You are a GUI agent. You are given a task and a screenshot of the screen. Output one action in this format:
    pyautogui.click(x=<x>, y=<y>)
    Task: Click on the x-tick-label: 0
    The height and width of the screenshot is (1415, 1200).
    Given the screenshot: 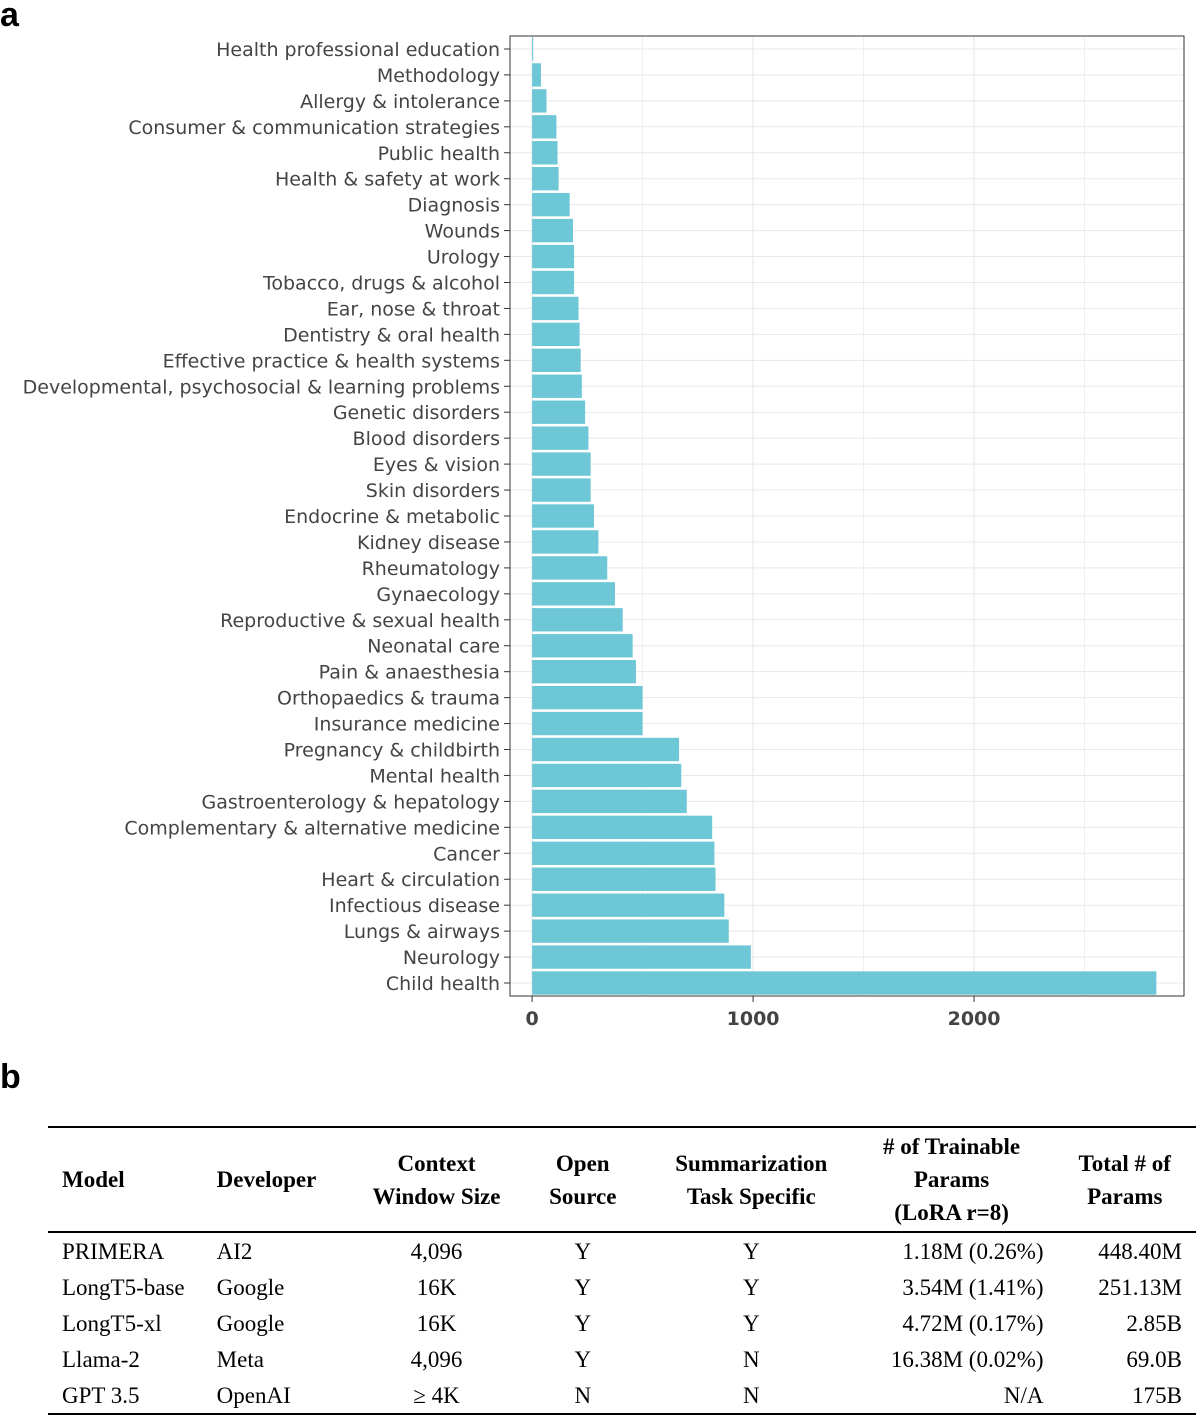 What is the action you would take?
    pyautogui.click(x=531, y=1019)
    